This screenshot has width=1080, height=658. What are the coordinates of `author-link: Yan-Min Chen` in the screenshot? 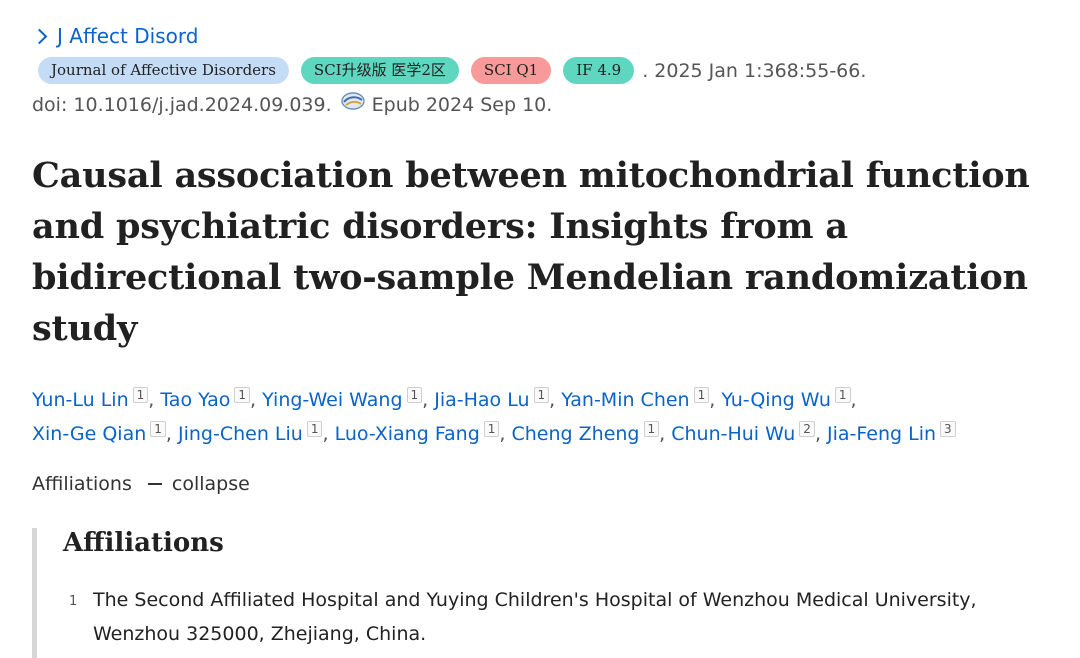 It's located at (625, 400).